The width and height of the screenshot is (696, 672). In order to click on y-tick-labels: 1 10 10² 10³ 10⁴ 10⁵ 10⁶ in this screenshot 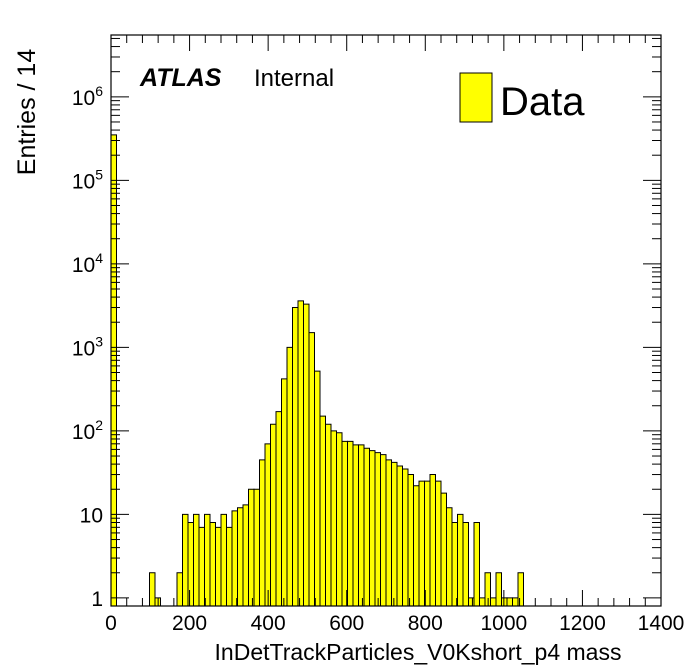, I will do `click(87, 347)`.